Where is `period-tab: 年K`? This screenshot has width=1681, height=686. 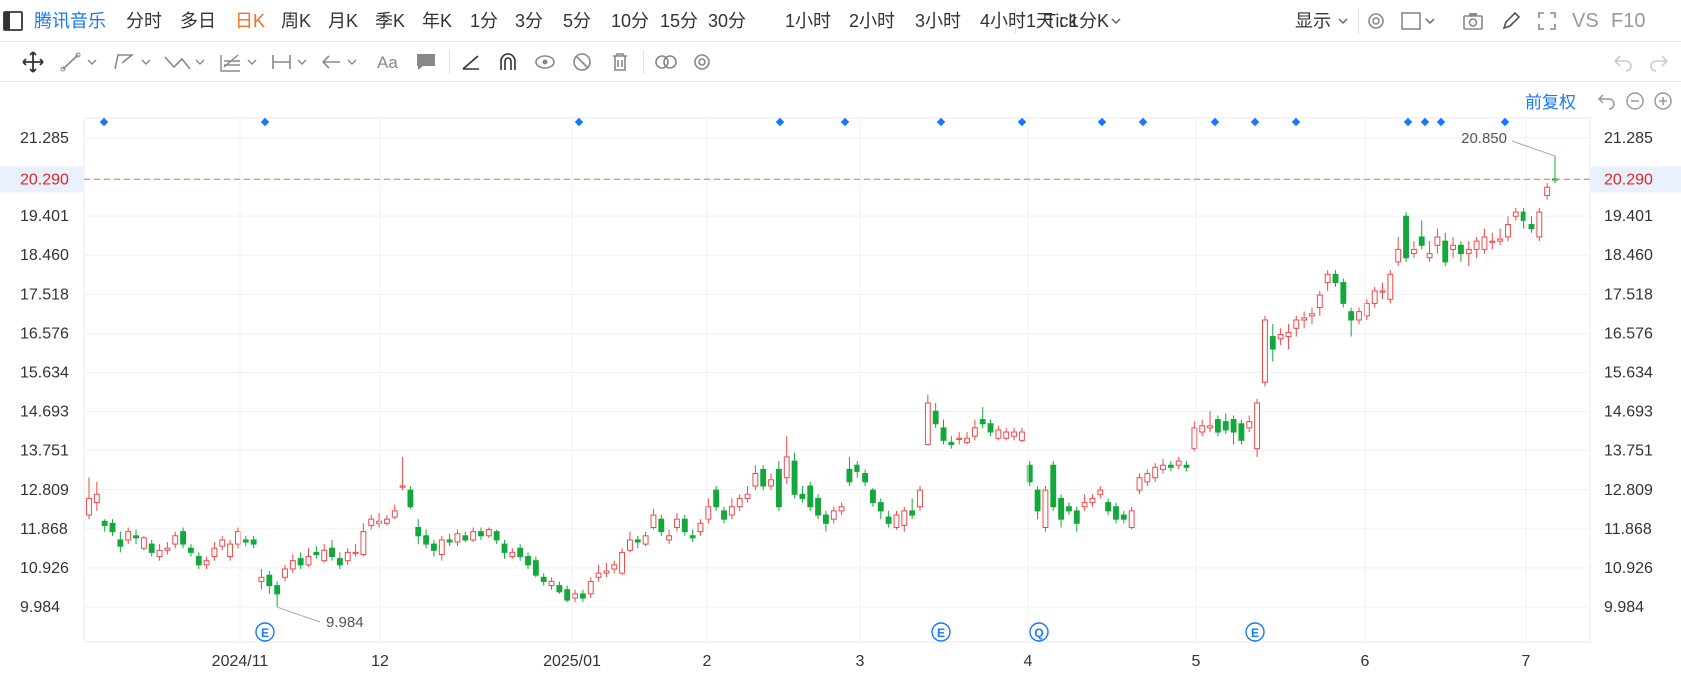 period-tab: 年K is located at coordinates (437, 21).